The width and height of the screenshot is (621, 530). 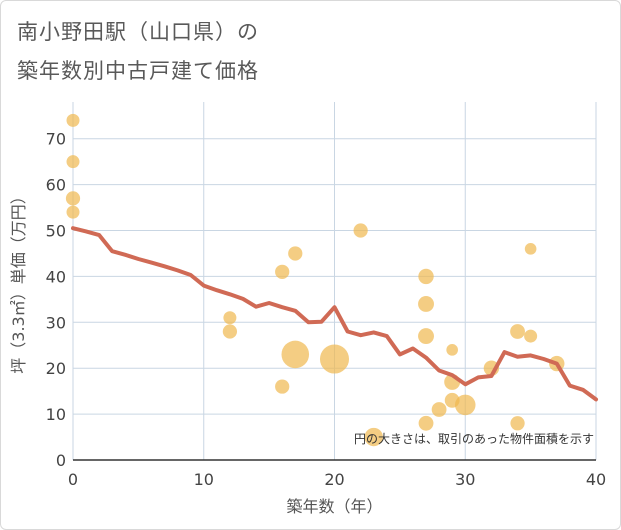 What do you see at coordinates (18, 280) in the screenshot?
I see `y-axis-label: 坪（3.3㎡）単価（万円）` at bounding box center [18, 280].